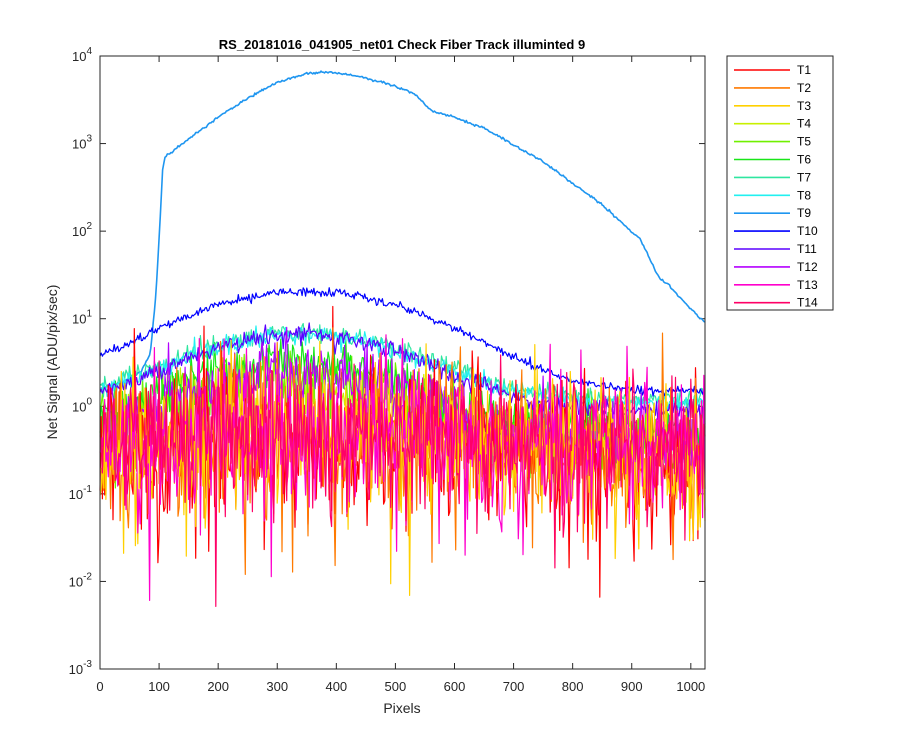 Image resolution: width=900 pixels, height=755 pixels. I want to click on y-tick-exponent: -1, so click(87, 489).